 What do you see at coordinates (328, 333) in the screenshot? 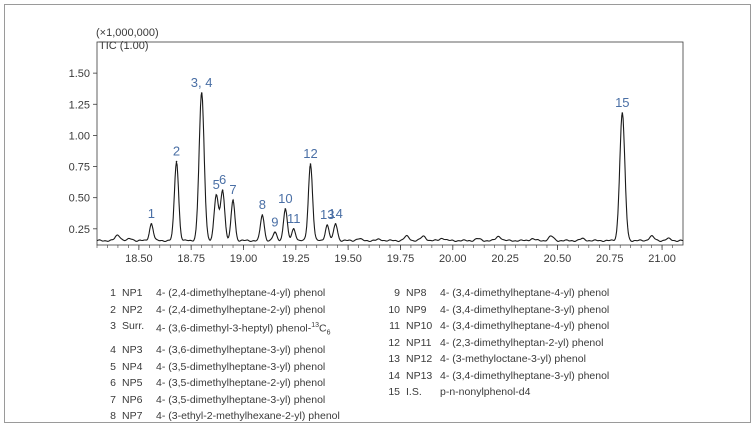
I see `isotope-subscript: 6` at bounding box center [328, 333].